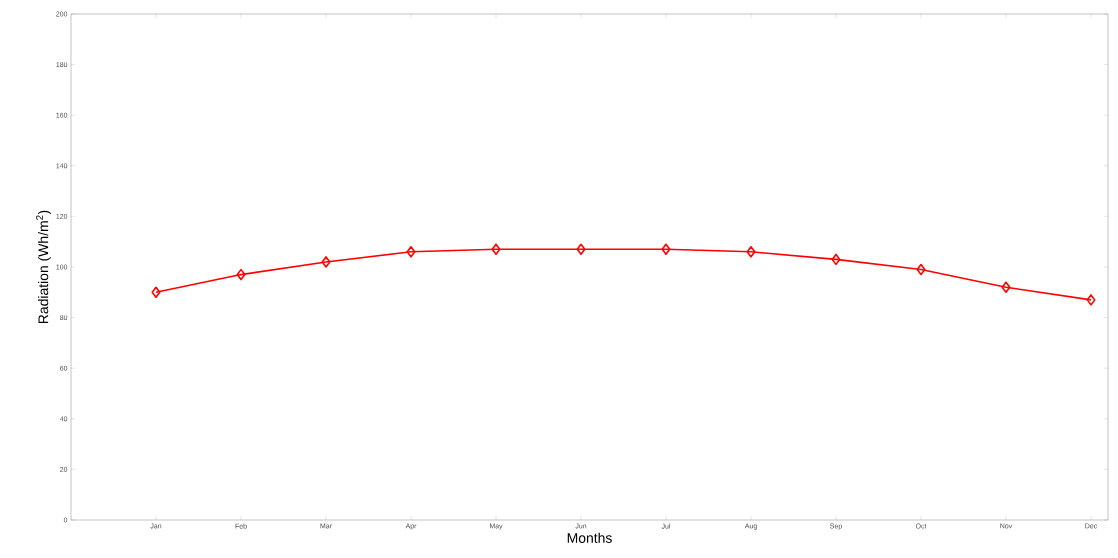 The image size is (1118, 558). What do you see at coordinates (44, 267) in the screenshot?
I see `y-axis-title: Radiation (Wh/m$^{2}$)` at bounding box center [44, 267].